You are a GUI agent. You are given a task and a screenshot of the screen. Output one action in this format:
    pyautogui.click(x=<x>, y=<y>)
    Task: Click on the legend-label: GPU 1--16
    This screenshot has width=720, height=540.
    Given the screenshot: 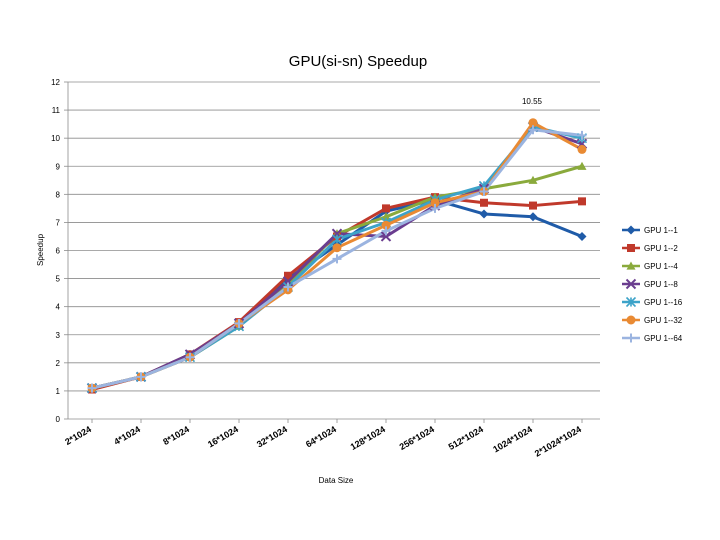 What is the action you would take?
    pyautogui.click(x=663, y=302)
    